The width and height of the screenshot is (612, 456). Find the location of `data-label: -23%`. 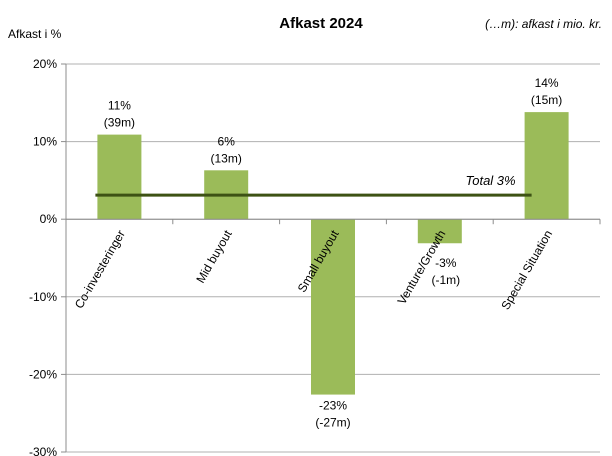

data-label: -23% is located at coordinates (333, 406).